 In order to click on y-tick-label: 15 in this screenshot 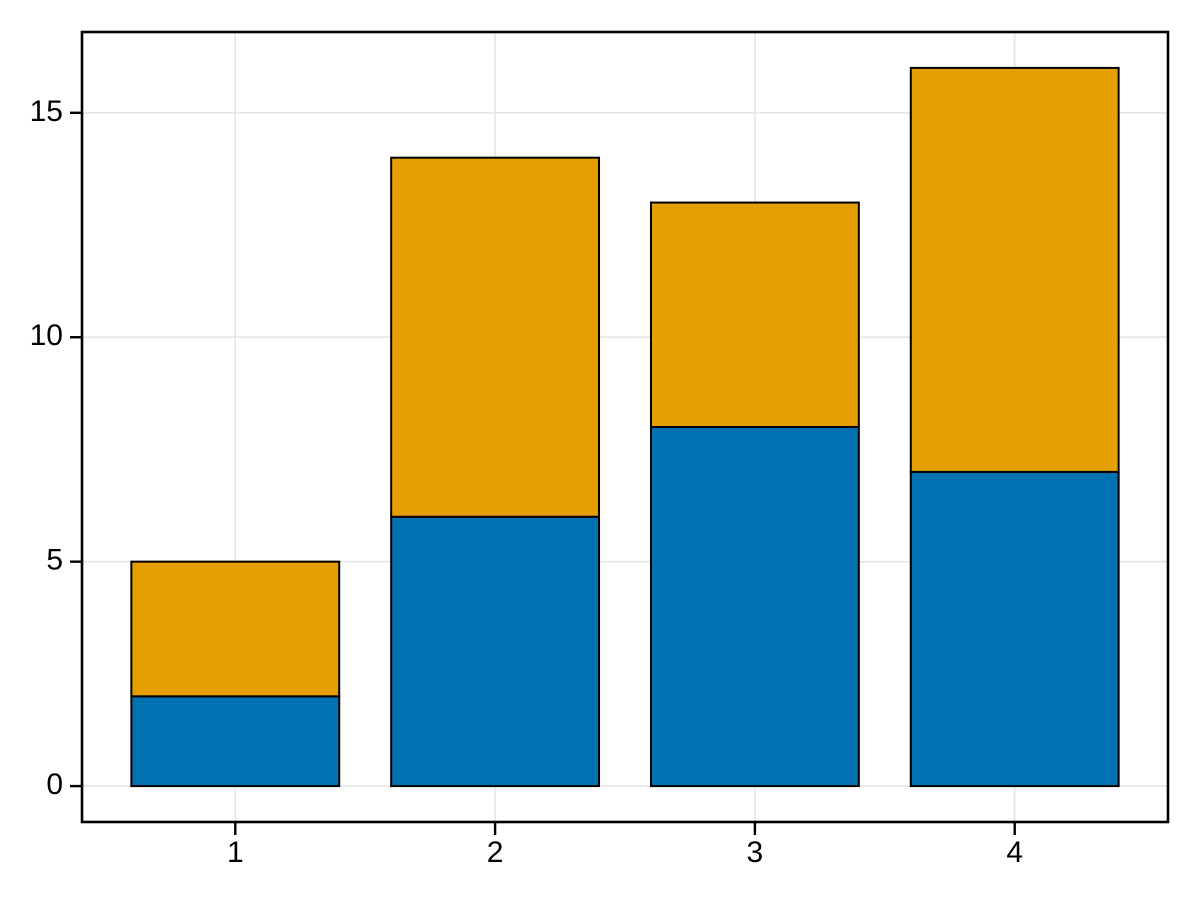, I will do `click(46, 111)`.